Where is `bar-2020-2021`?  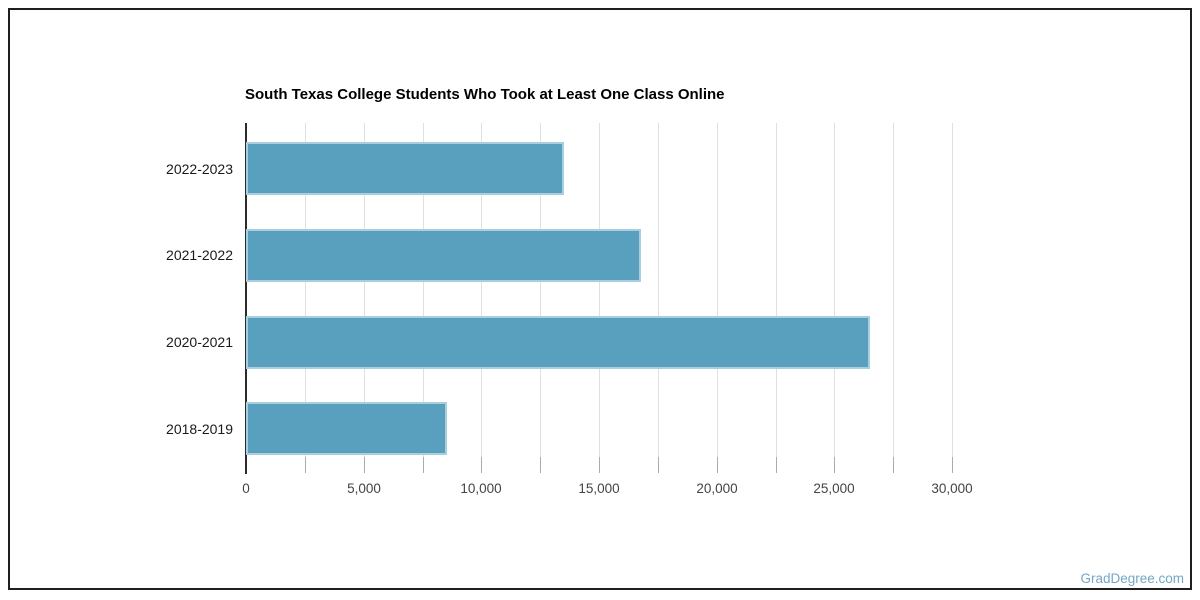
bar-2020-2021 is located at coordinates (558, 342).